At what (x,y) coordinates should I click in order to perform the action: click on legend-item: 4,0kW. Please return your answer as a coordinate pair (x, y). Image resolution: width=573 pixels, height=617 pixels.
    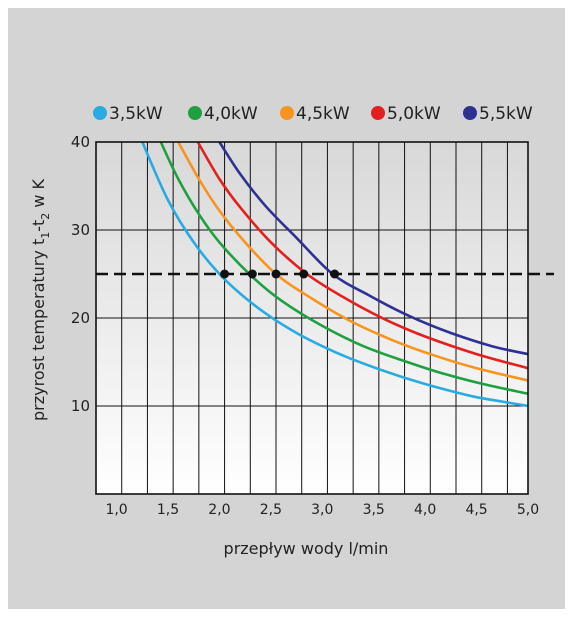
    Looking at the image, I should click on (223, 114).